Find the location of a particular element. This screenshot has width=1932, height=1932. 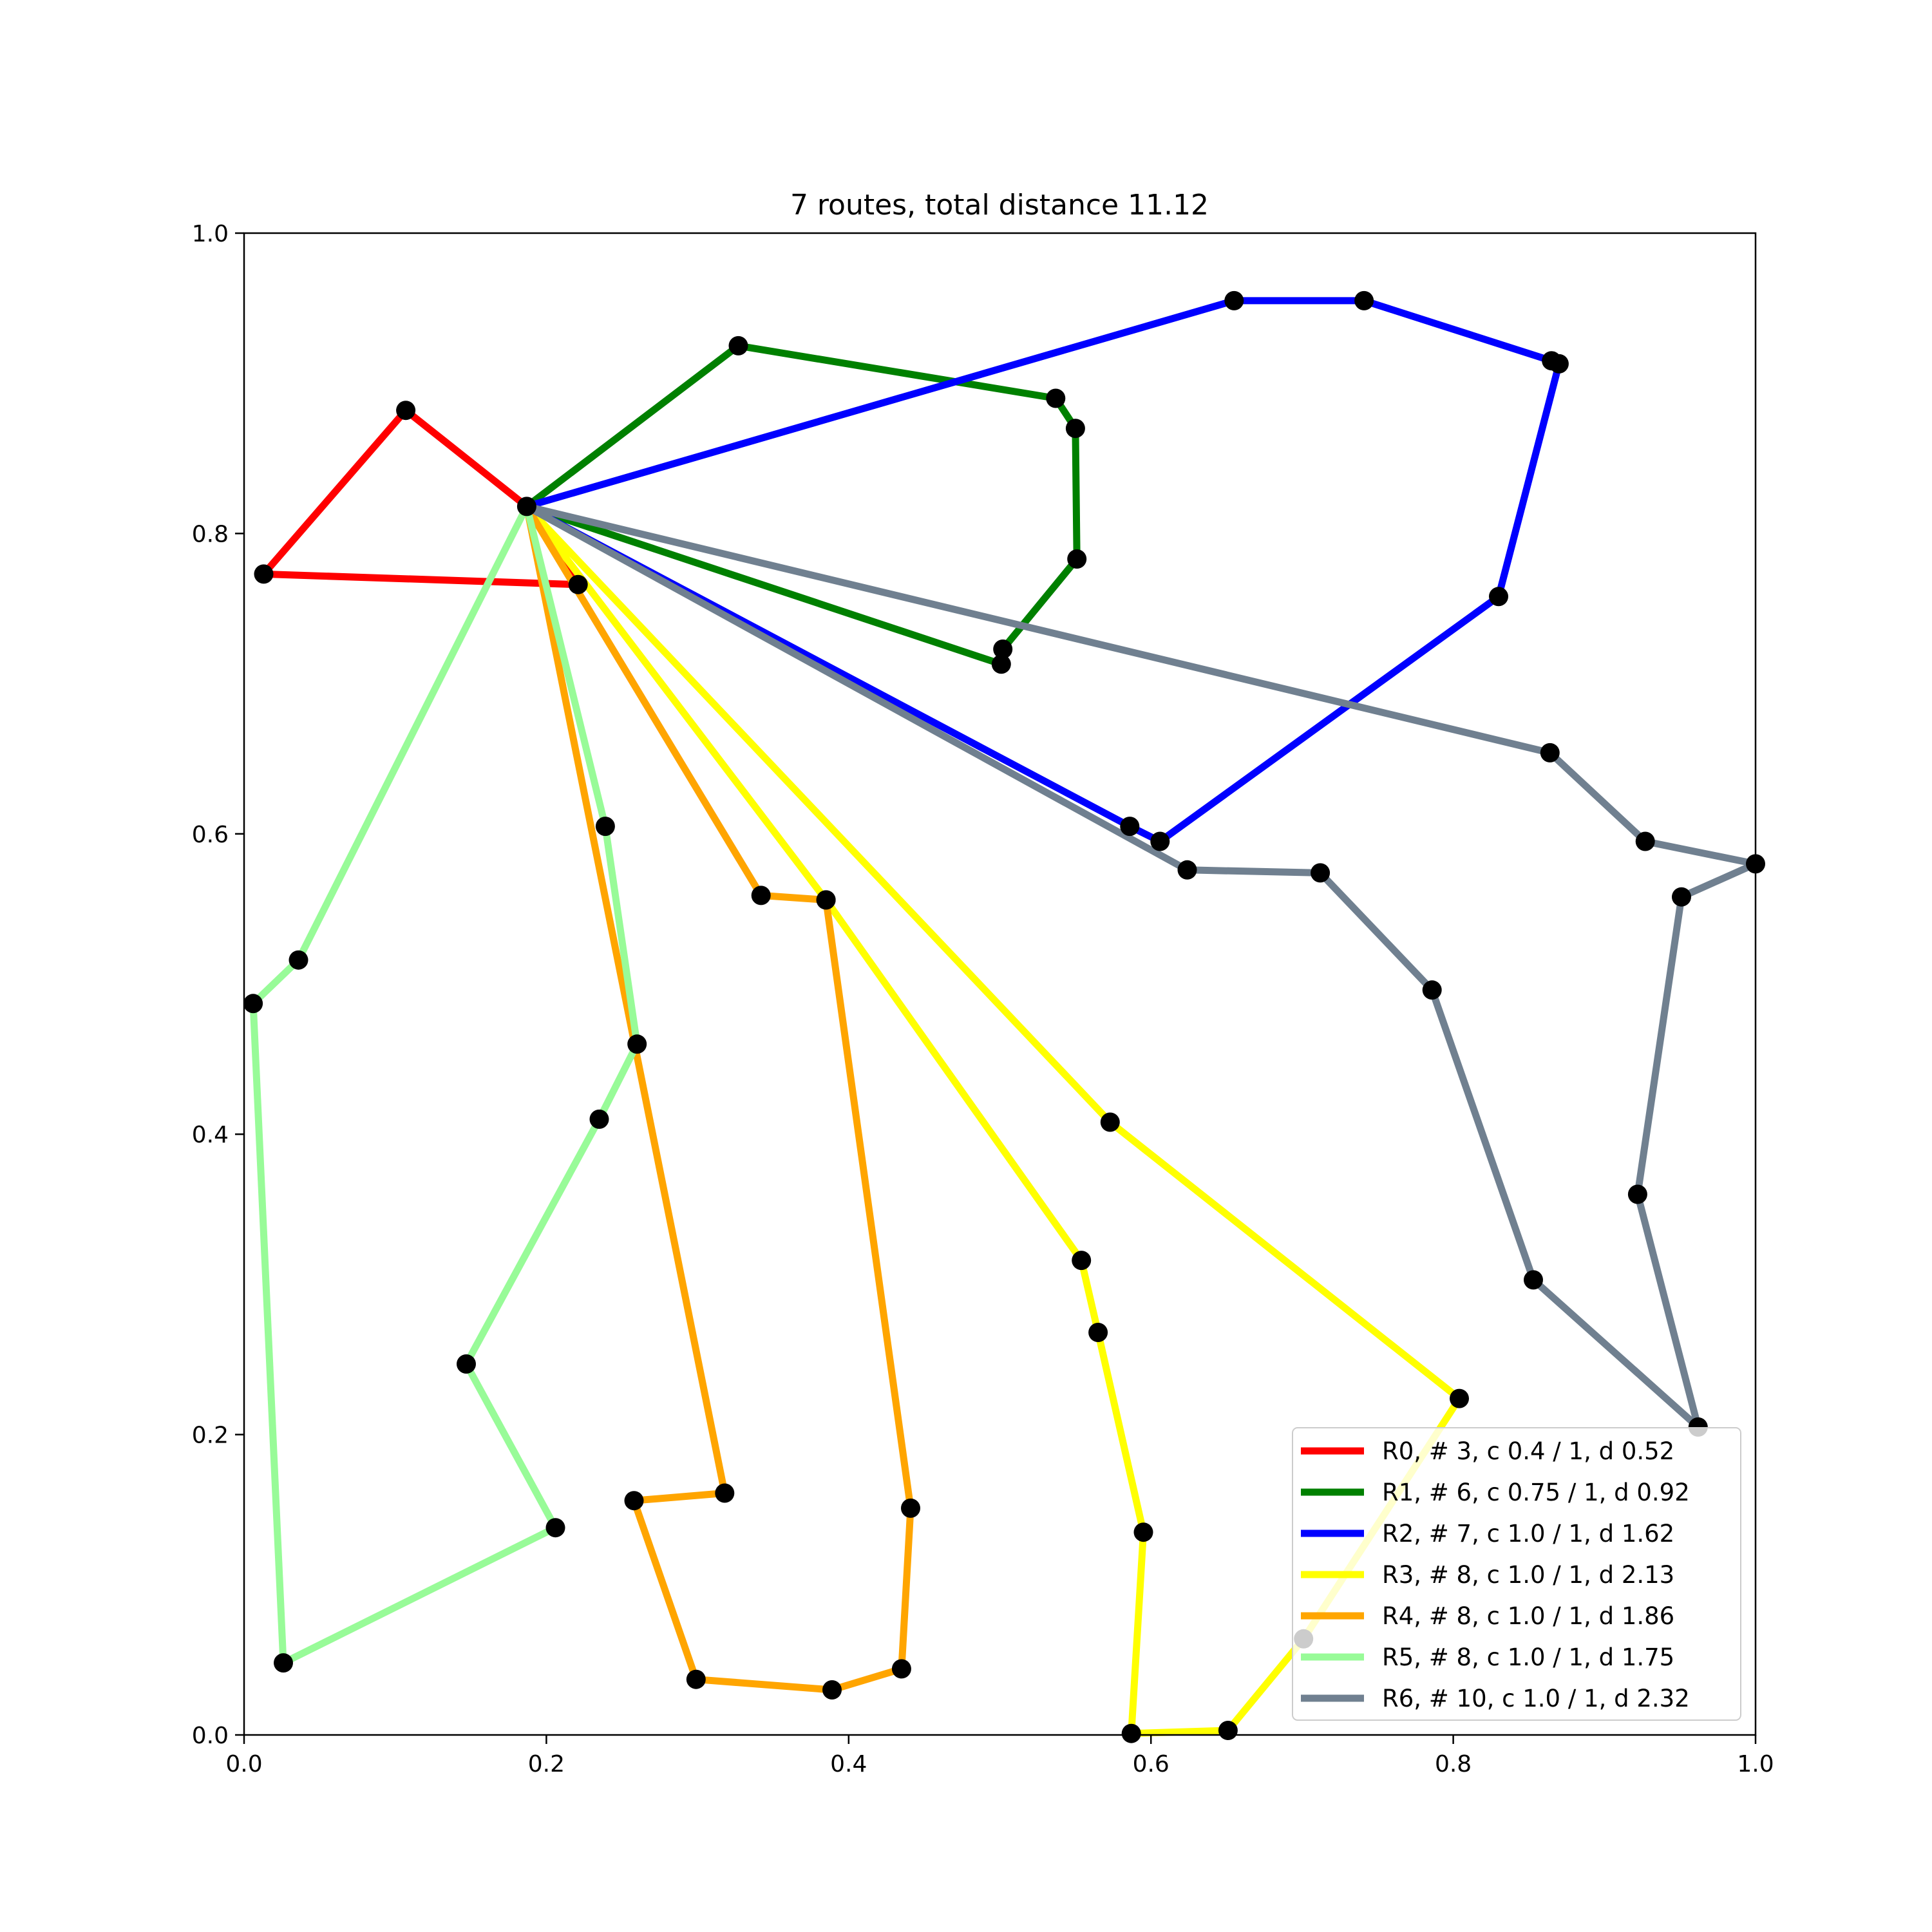

legend-label-r6: R6, # 10, c 1.0 / 1, d 2.32 is located at coordinates (1536, 1698).